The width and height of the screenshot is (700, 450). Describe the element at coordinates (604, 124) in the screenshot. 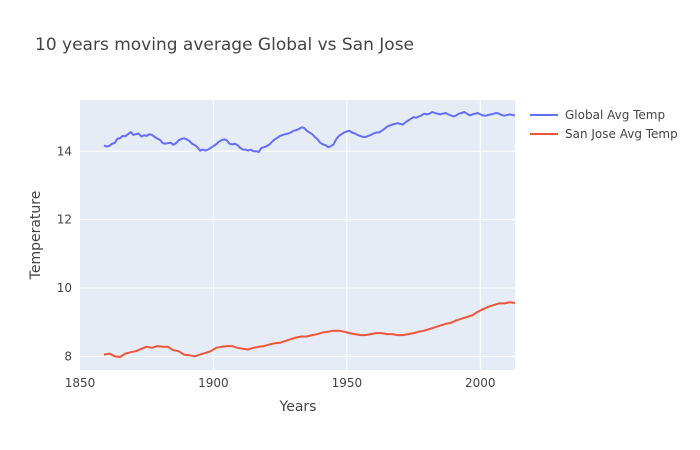

I see `legend: Global Avg Temp San Jose Avg Temp` at that location.